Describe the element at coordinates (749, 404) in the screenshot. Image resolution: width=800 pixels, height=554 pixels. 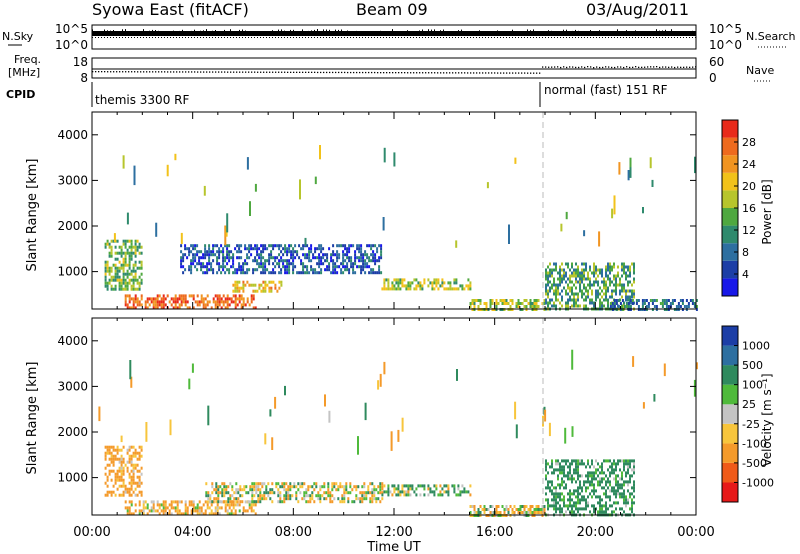
I see `velocity-colorbar-tick-label: 25` at that location.